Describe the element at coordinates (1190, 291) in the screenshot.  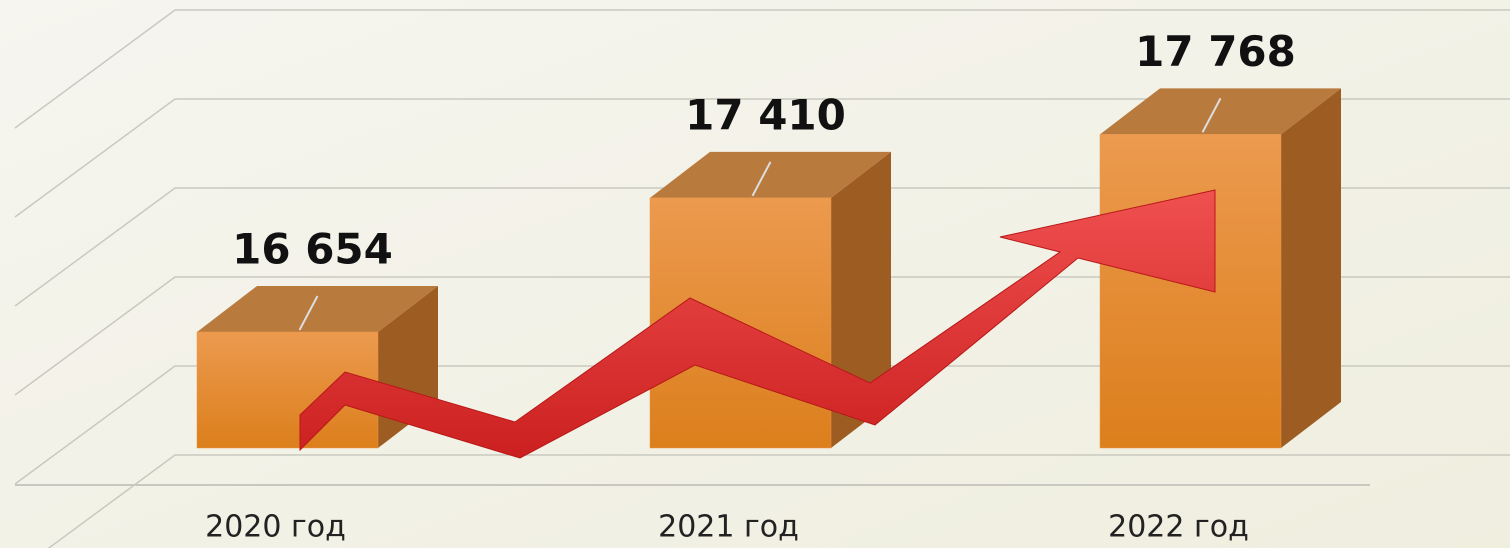
I see `bar` at that location.